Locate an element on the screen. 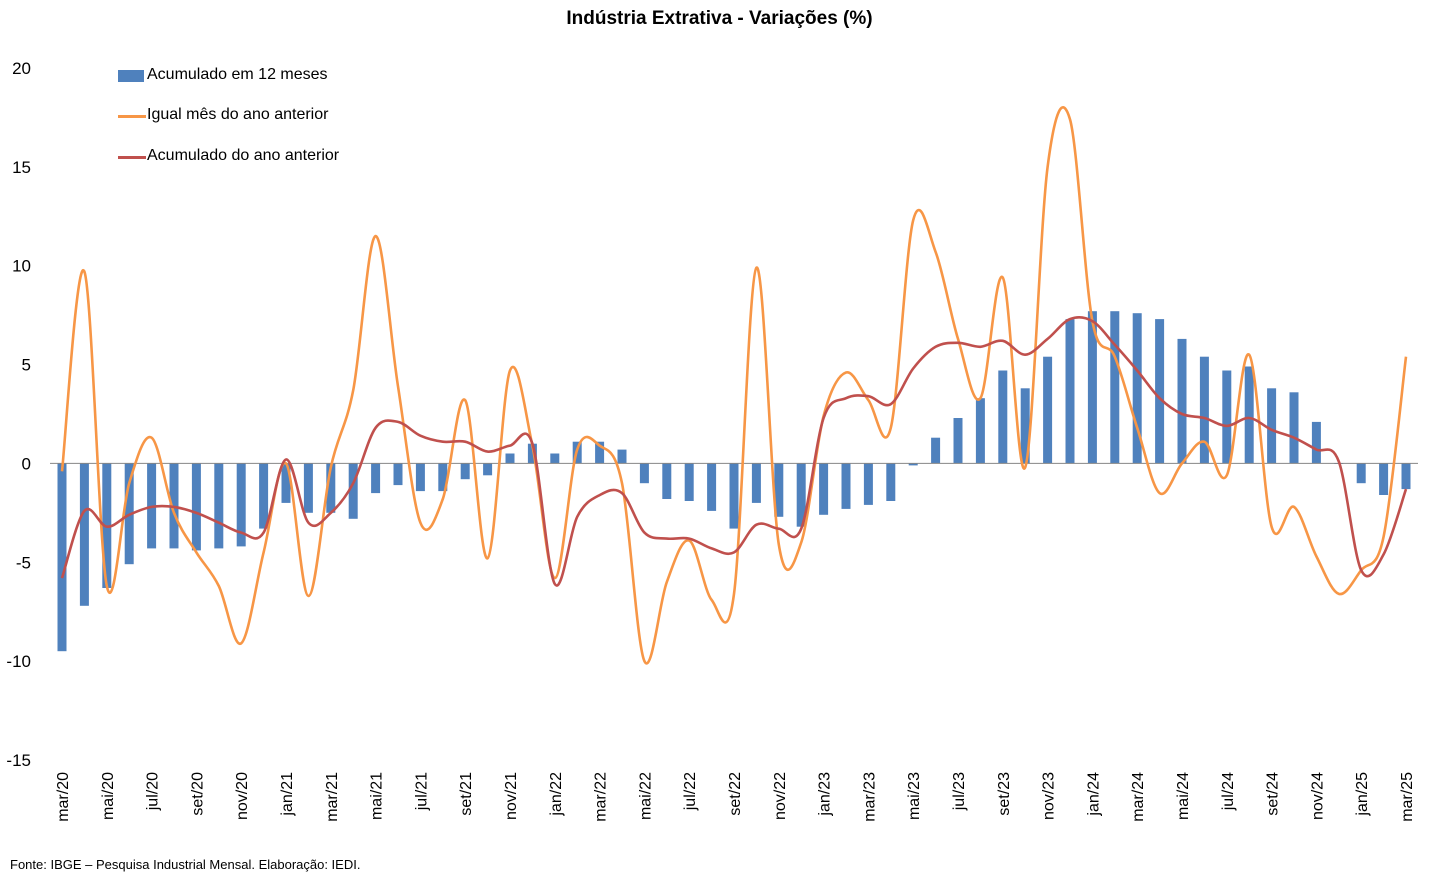  x-tick-label: set/20 is located at coordinates (197, 794).